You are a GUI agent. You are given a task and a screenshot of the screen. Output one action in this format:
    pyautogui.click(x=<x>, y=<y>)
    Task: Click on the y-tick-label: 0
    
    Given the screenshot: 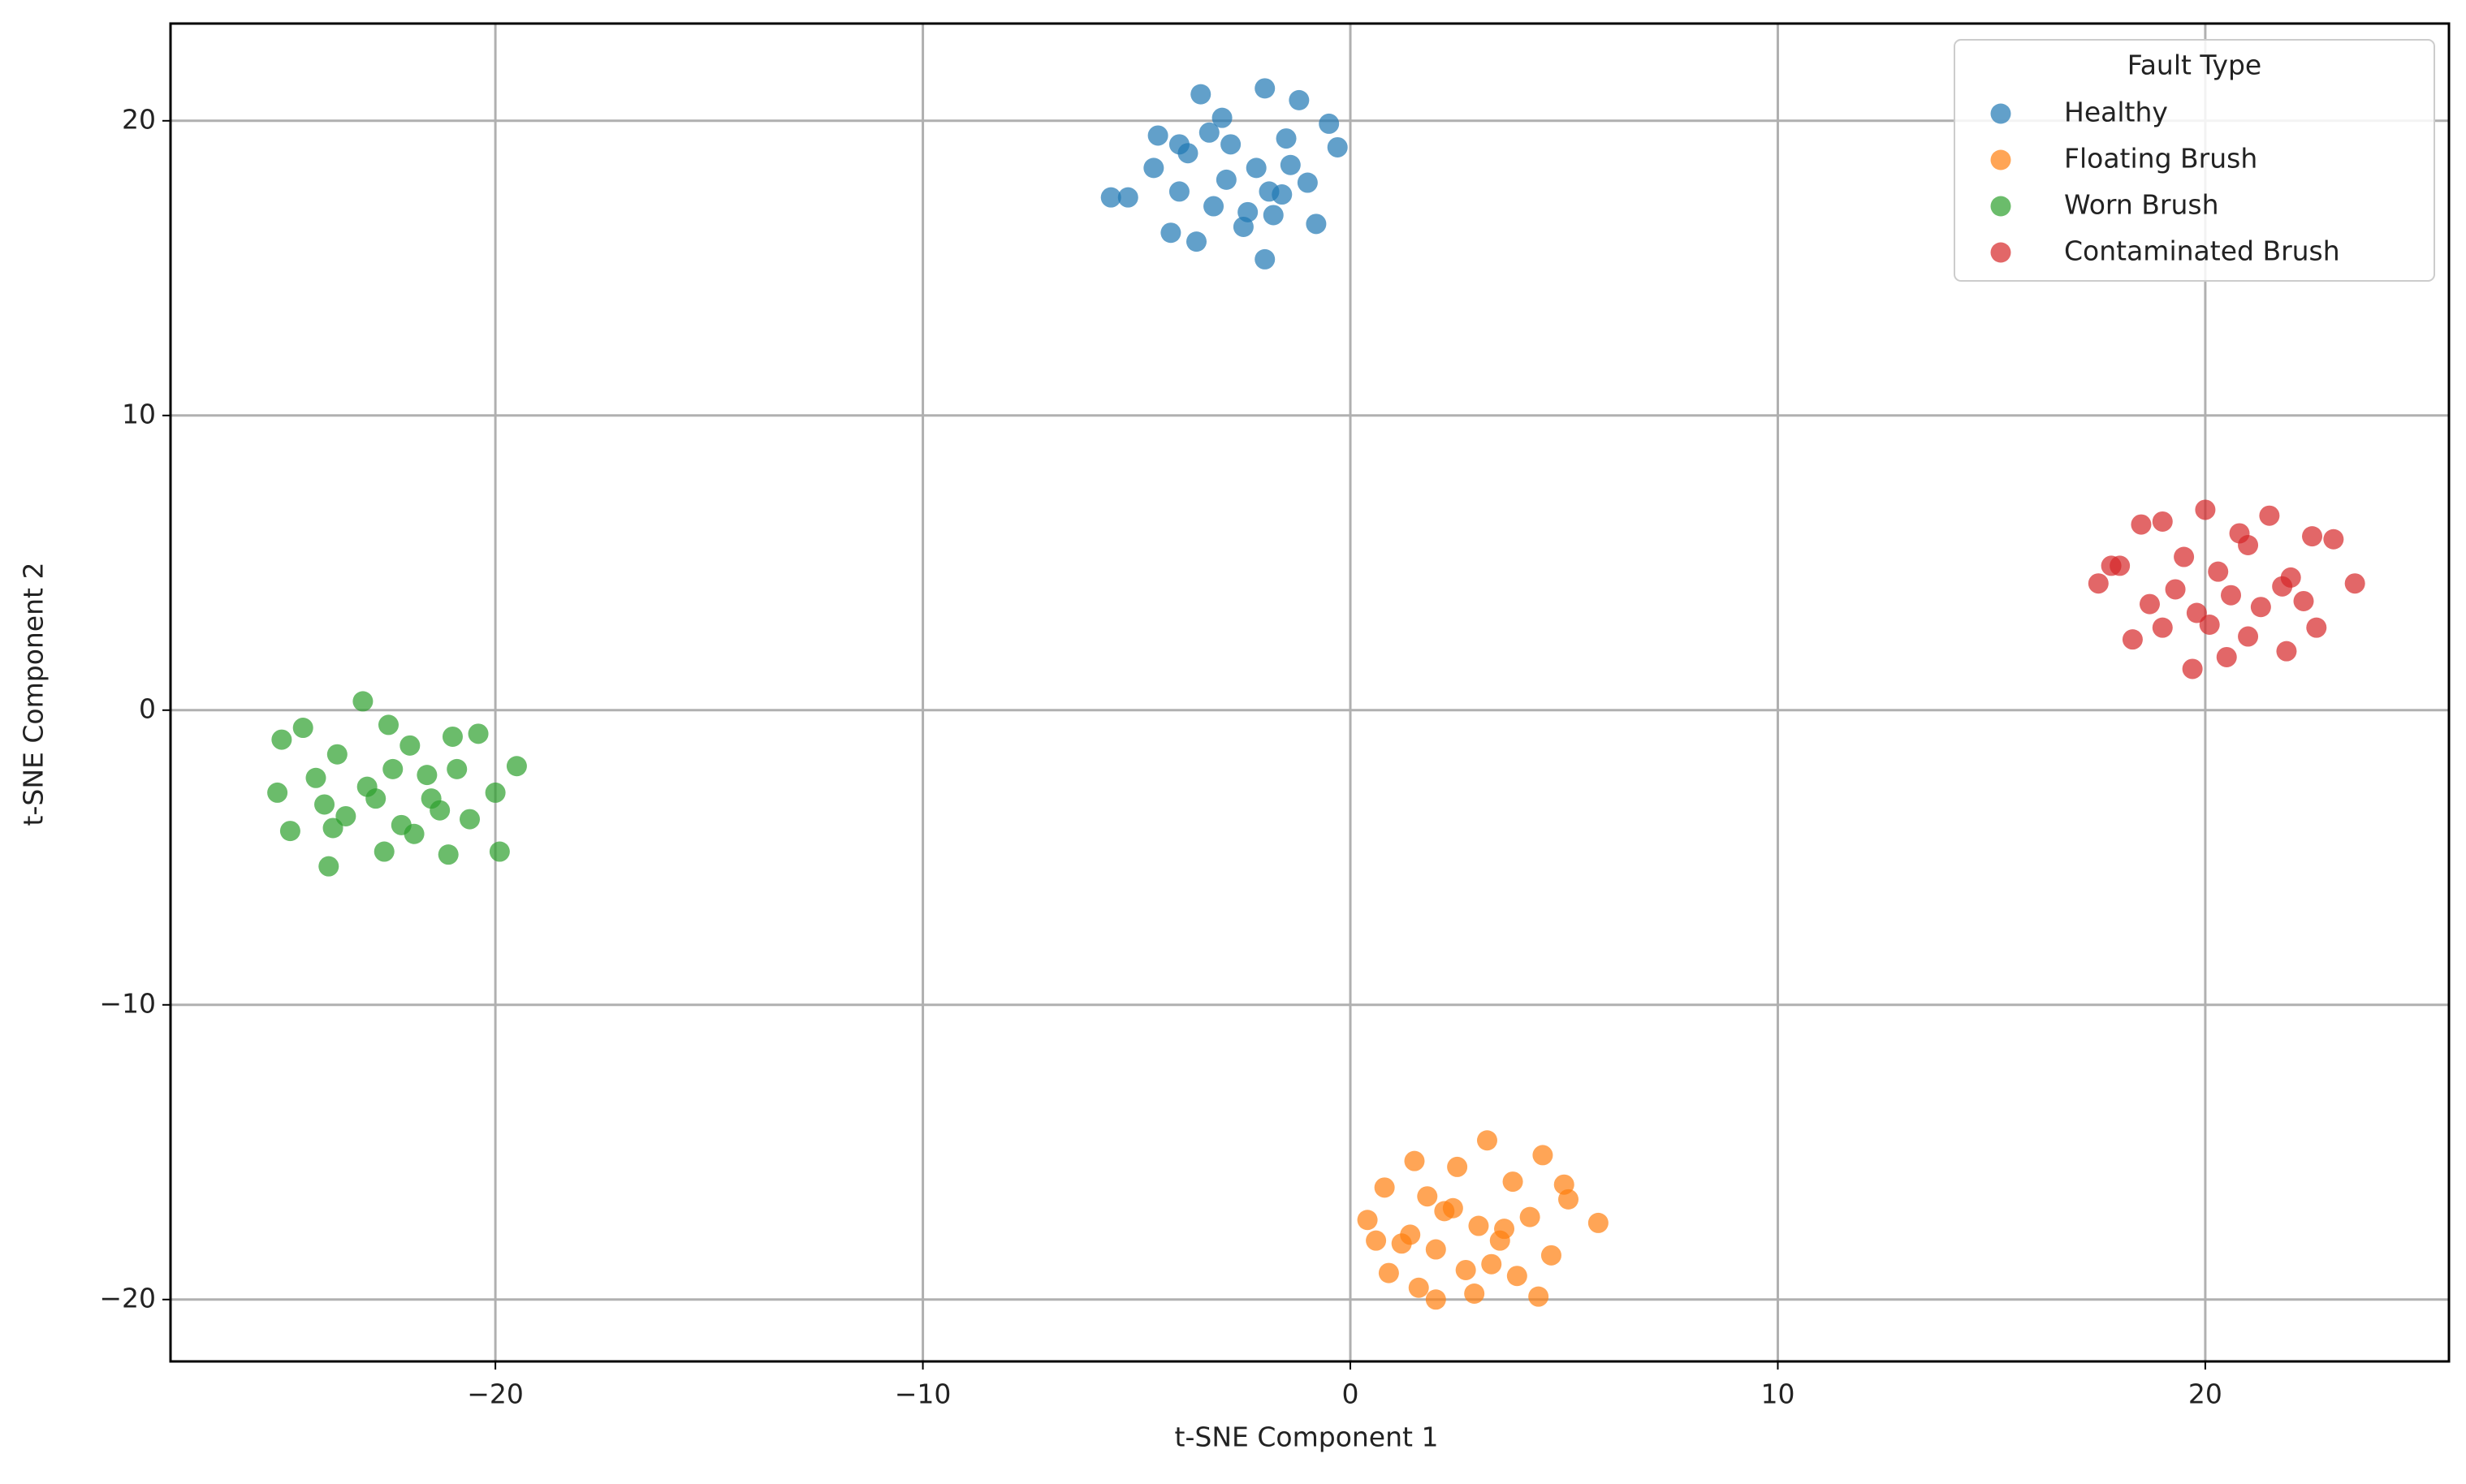 What is the action you would take?
    pyautogui.click(x=148, y=708)
    